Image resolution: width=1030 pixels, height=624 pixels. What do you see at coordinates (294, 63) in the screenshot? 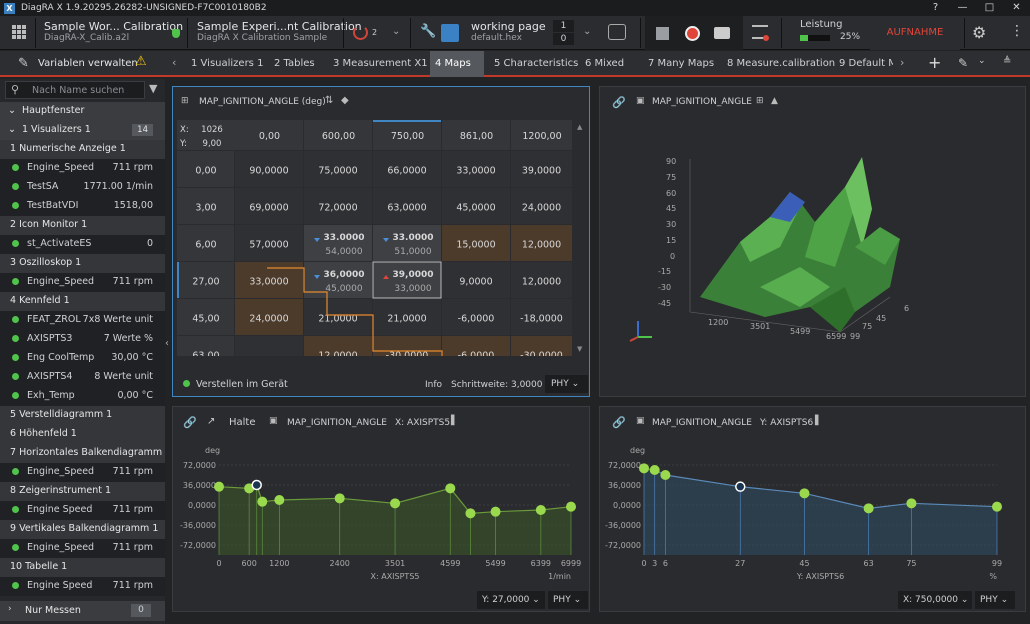
I see `tab-tables: 2 Tables` at bounding box center [294, 63].